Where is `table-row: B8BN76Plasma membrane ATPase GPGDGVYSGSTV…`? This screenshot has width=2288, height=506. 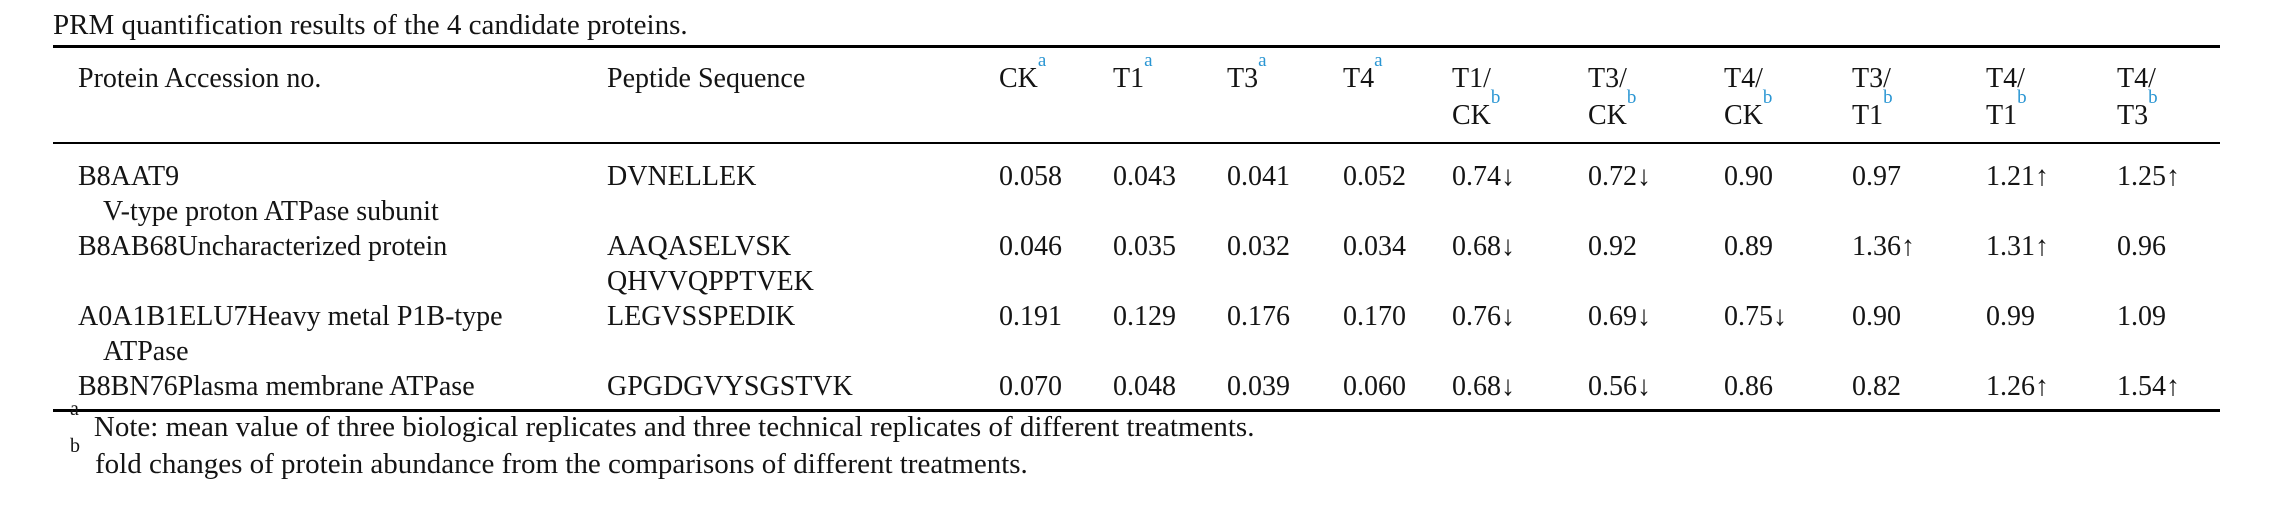 table-row: B8BN76Plasma membrane ATPase GPGDGVYSGSTV… is located at coordinates (1136, 390).